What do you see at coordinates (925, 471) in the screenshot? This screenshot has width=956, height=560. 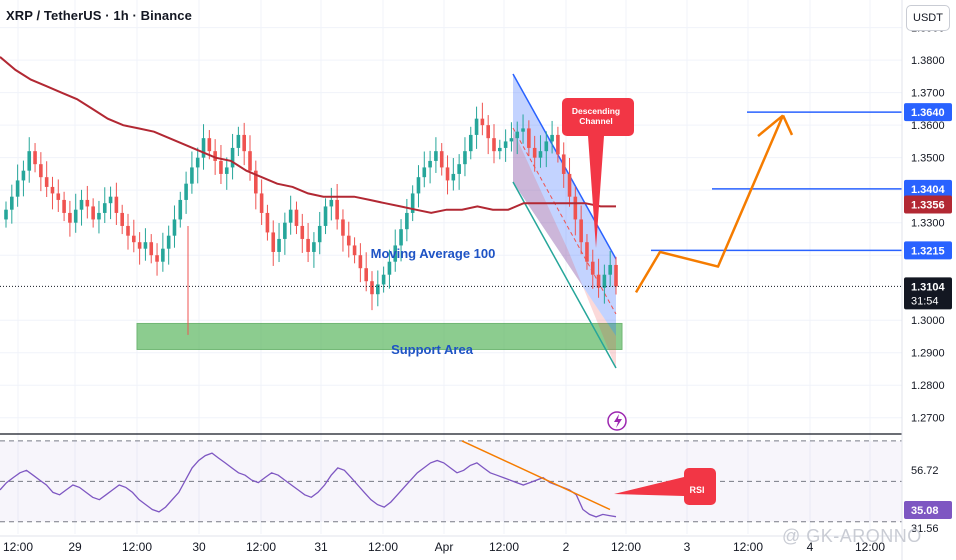 I see `rsi-value-label: 56.72` at bounding box center [925, 471].